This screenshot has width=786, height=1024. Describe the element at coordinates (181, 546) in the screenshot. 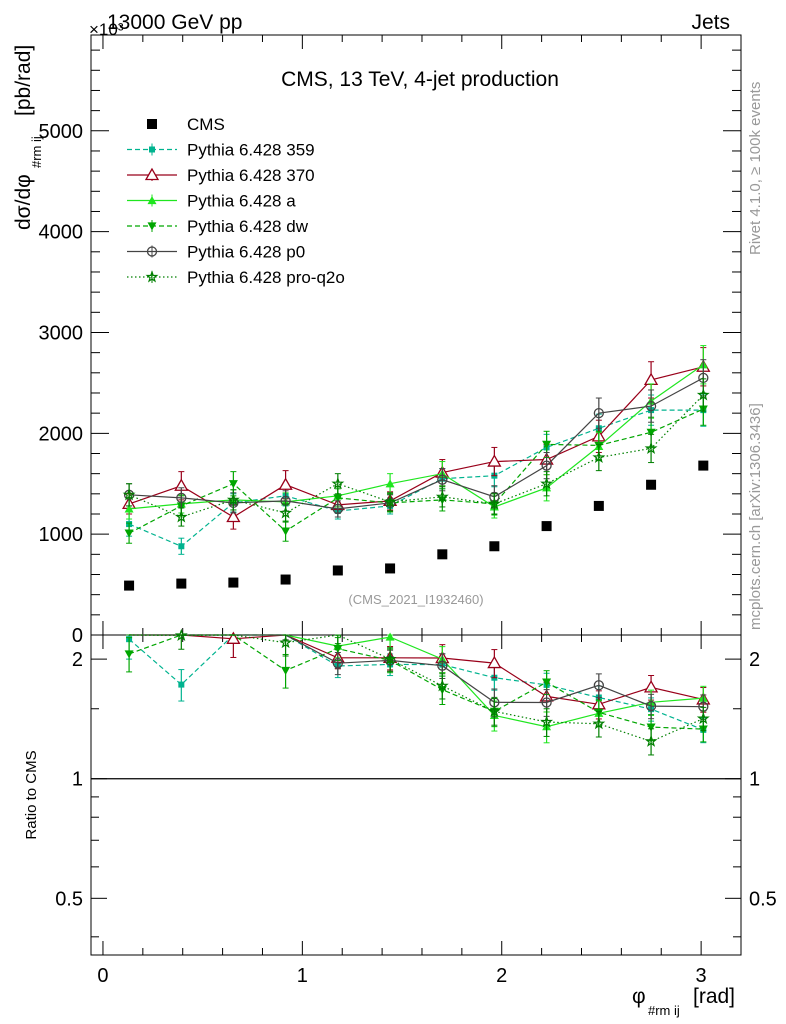

I see `series-1-point` at that location.